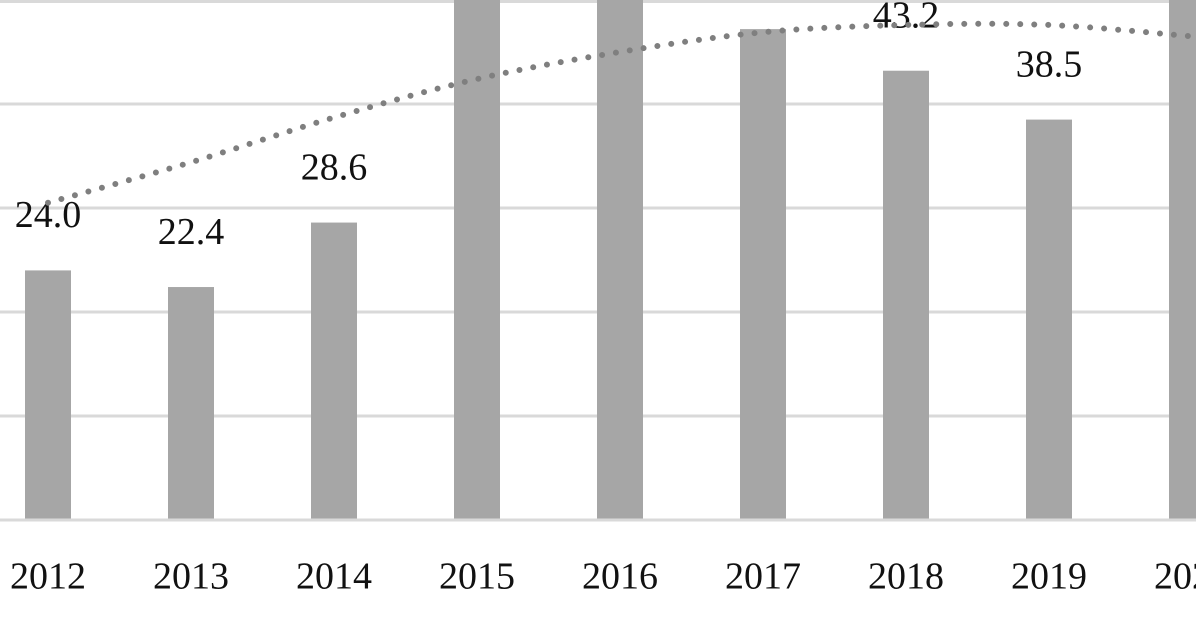  Describe the element at coordinates (906, 18) in the screenshot. I see `data-label: 43.2` at that location.